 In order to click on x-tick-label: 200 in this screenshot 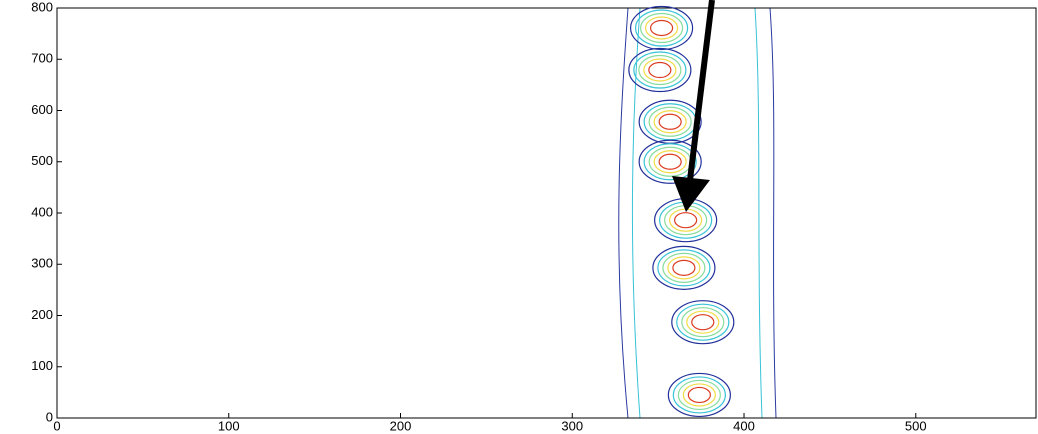, I will do `click(401, 425)`.